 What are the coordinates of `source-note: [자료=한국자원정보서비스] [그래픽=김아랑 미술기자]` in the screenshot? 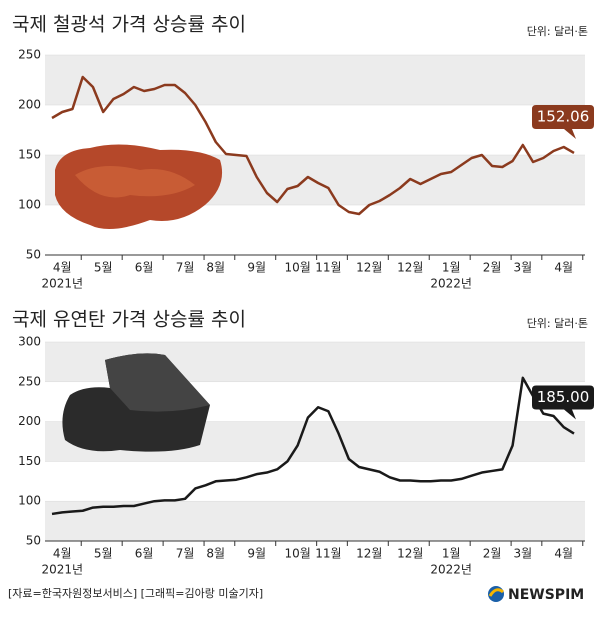 It's located at (135, 593).